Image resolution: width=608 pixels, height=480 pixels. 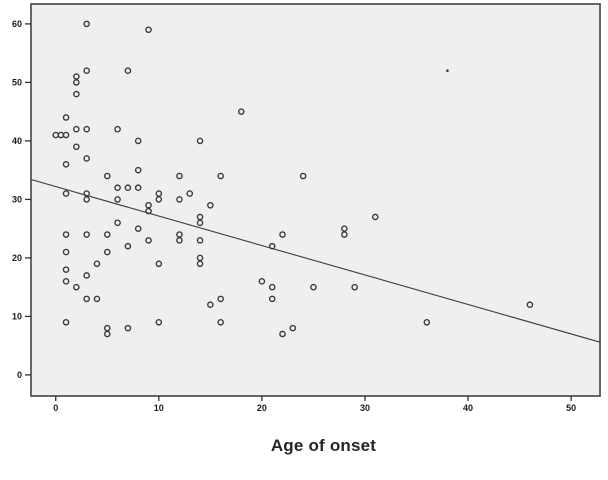 I want to click on x-tick-label: 10, so click(x=159, y=408).